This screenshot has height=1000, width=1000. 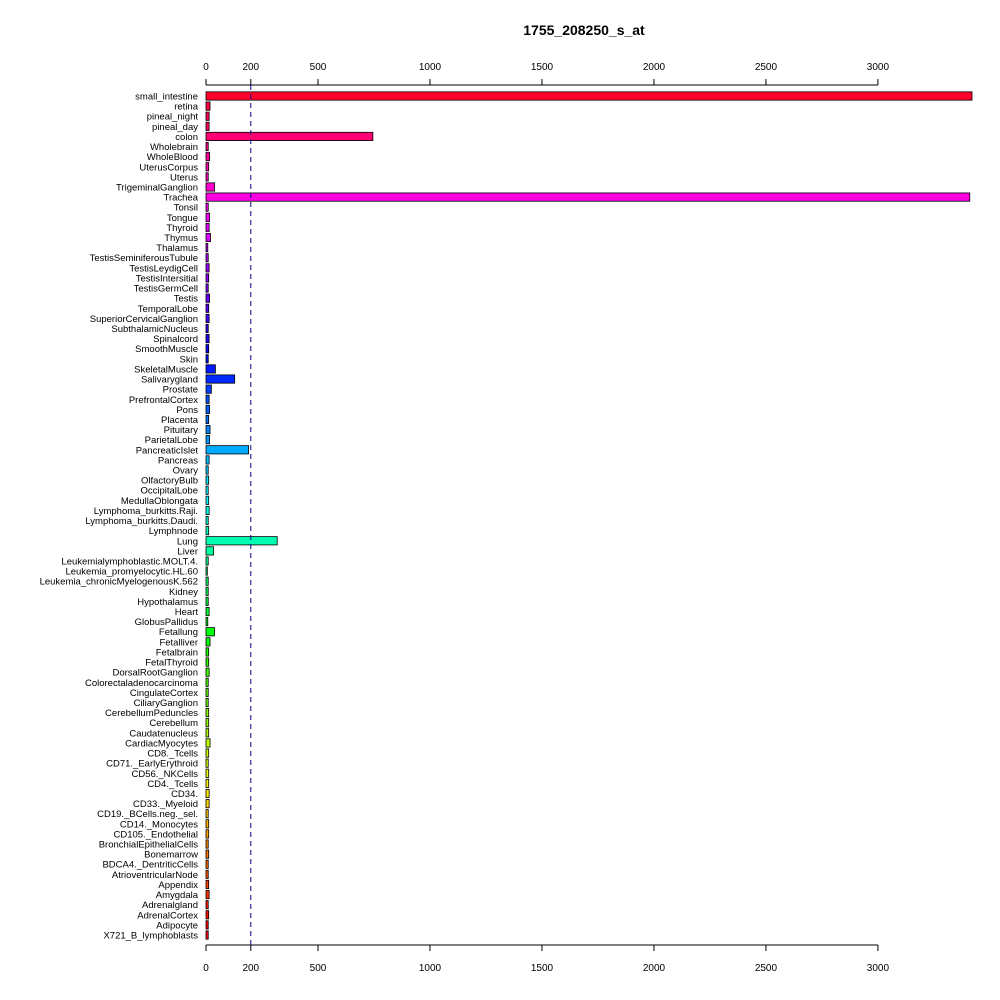 I want to click on category-label: Heart, so click(x=187, y=612).